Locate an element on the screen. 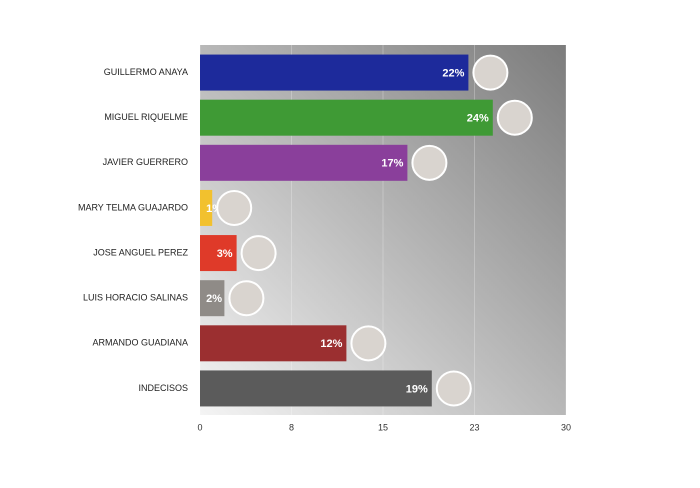  value-label: 19% is located at coordinates (417, 389).